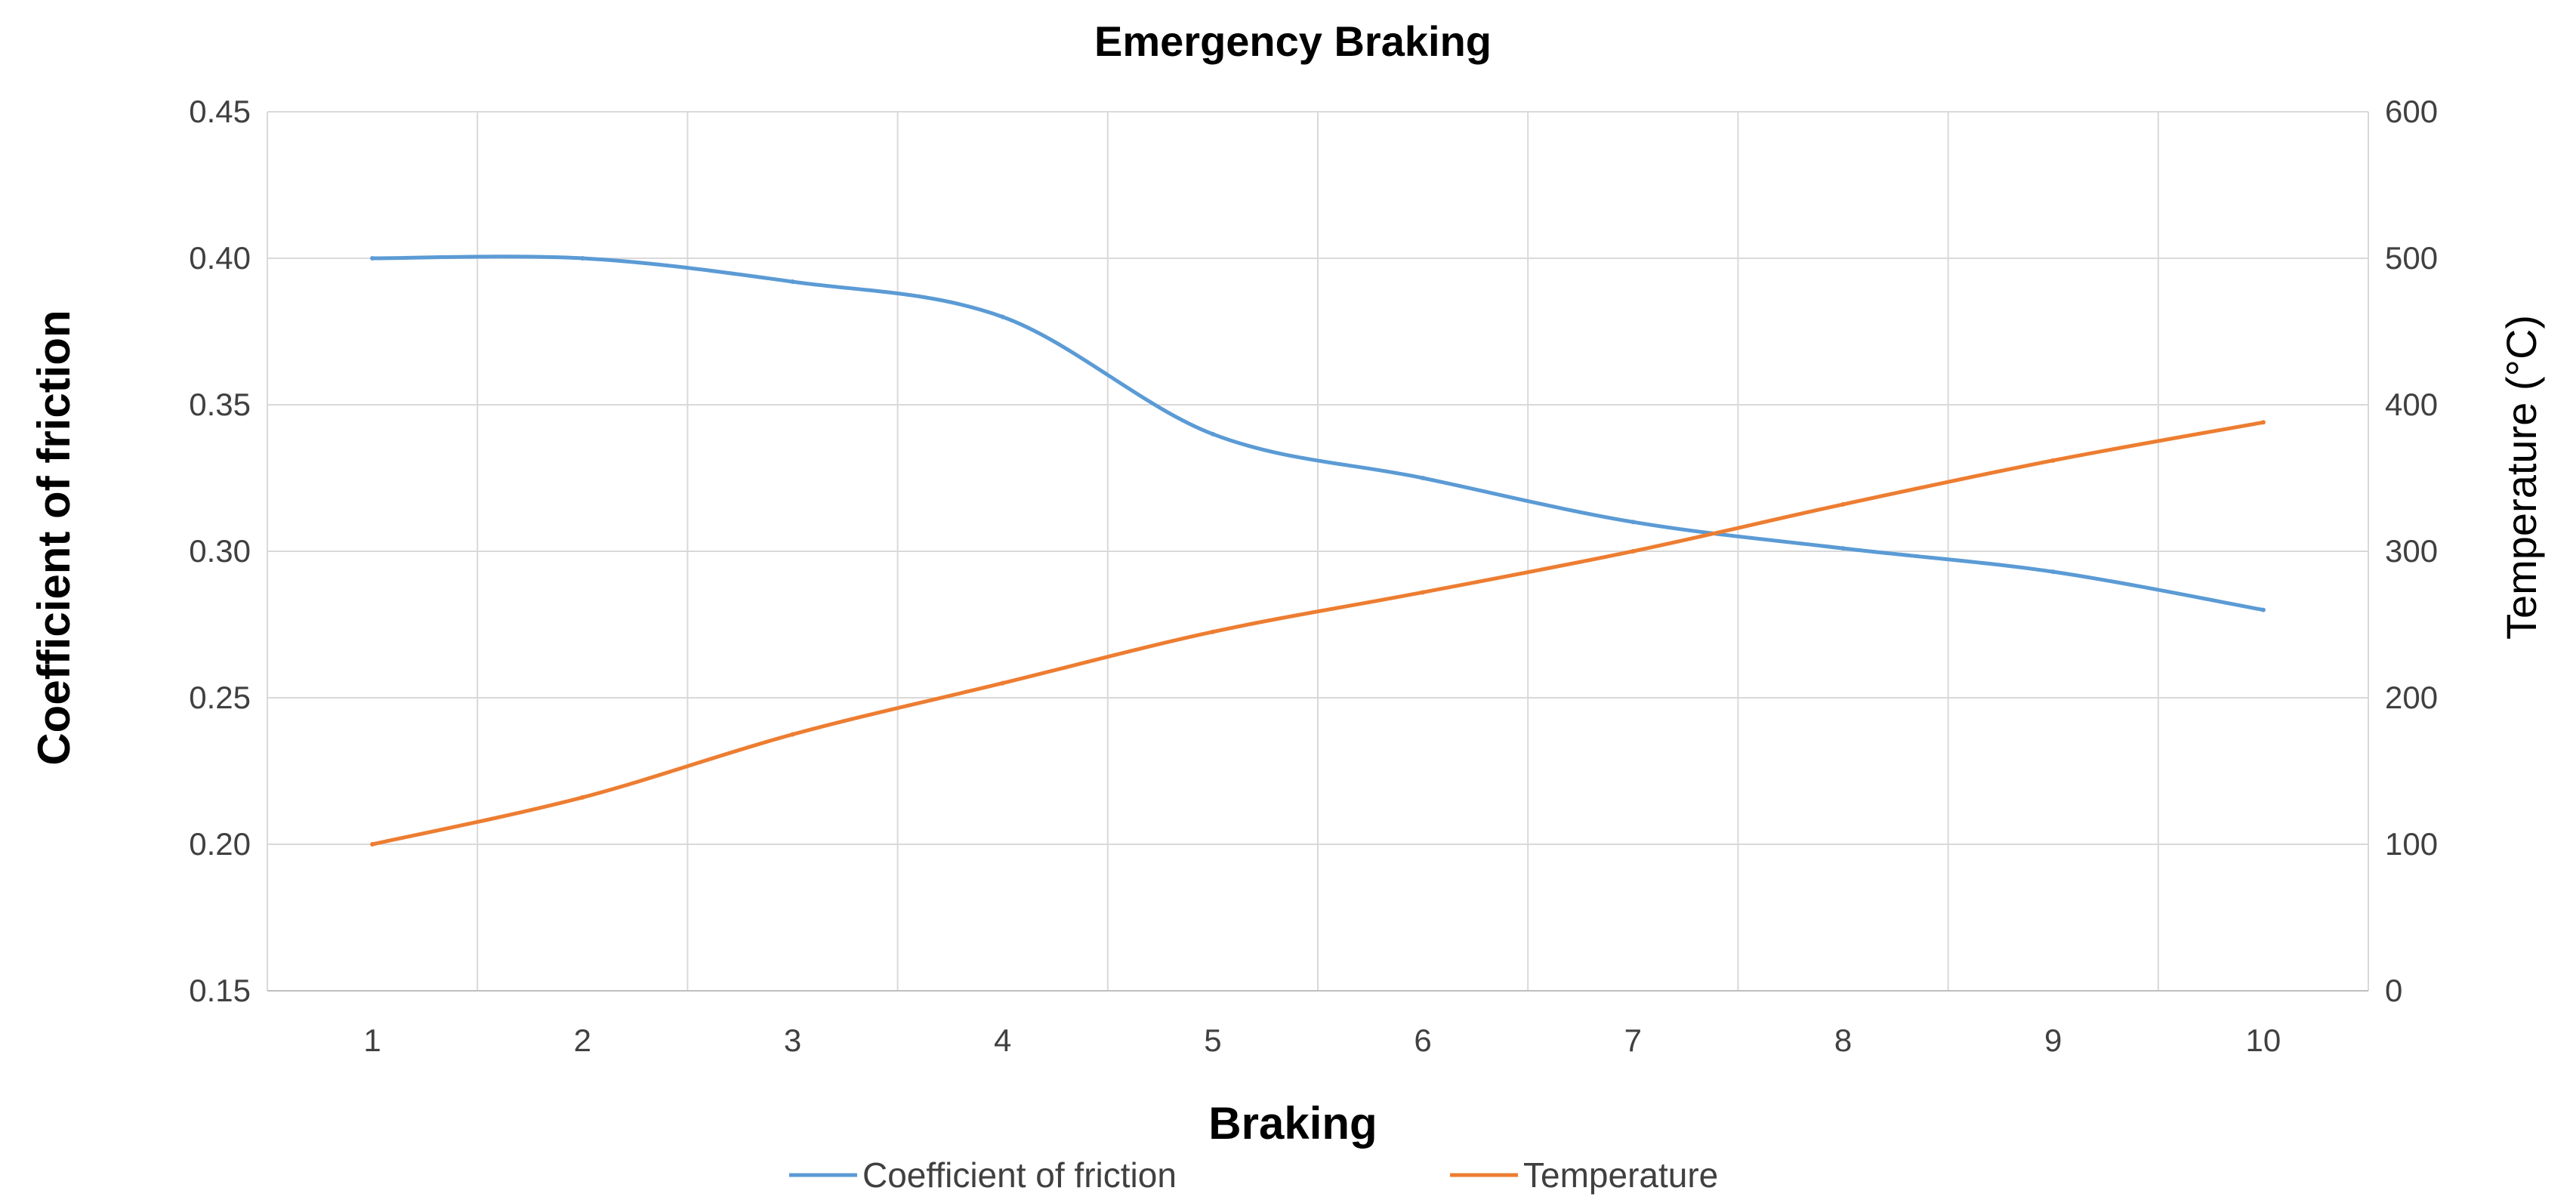  Describe the element at coordinates (220, 258) in the screenshot. I see `y-tick-label: 0.40` at that location.